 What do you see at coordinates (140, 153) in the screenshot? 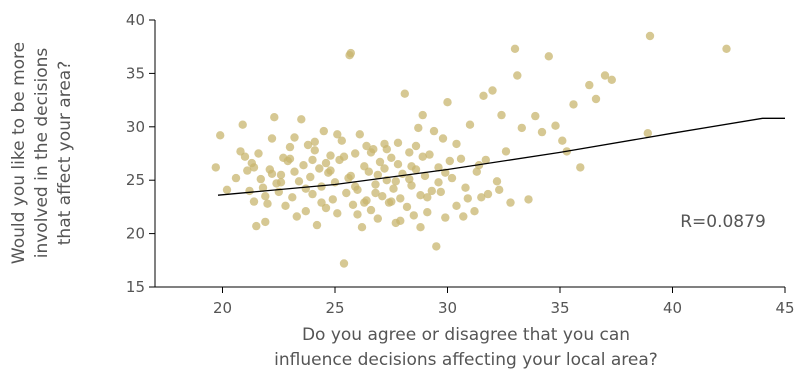
I see `y-axis-ticks: 15 20 25 30 35 40` at bounding box center [140, 153].